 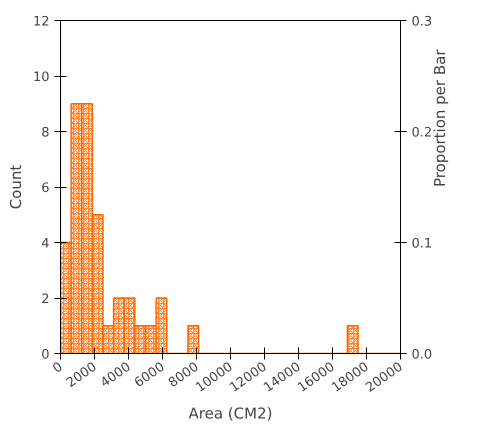 What do you see at coordinates (230, 413) in the screenshot?
I see `x-axis-title: Area (CM2)` at bounding box center [230, 413].